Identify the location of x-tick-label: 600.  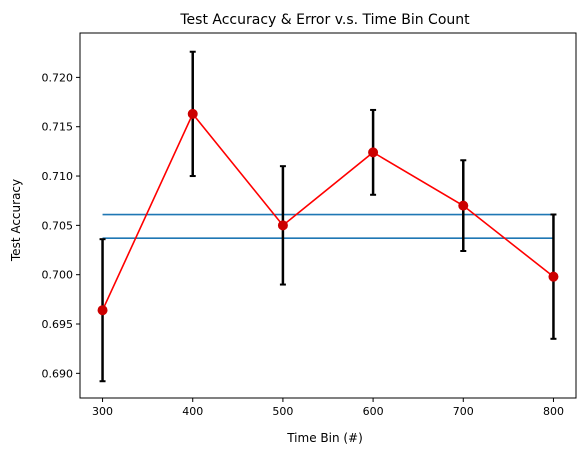
(373, 411).